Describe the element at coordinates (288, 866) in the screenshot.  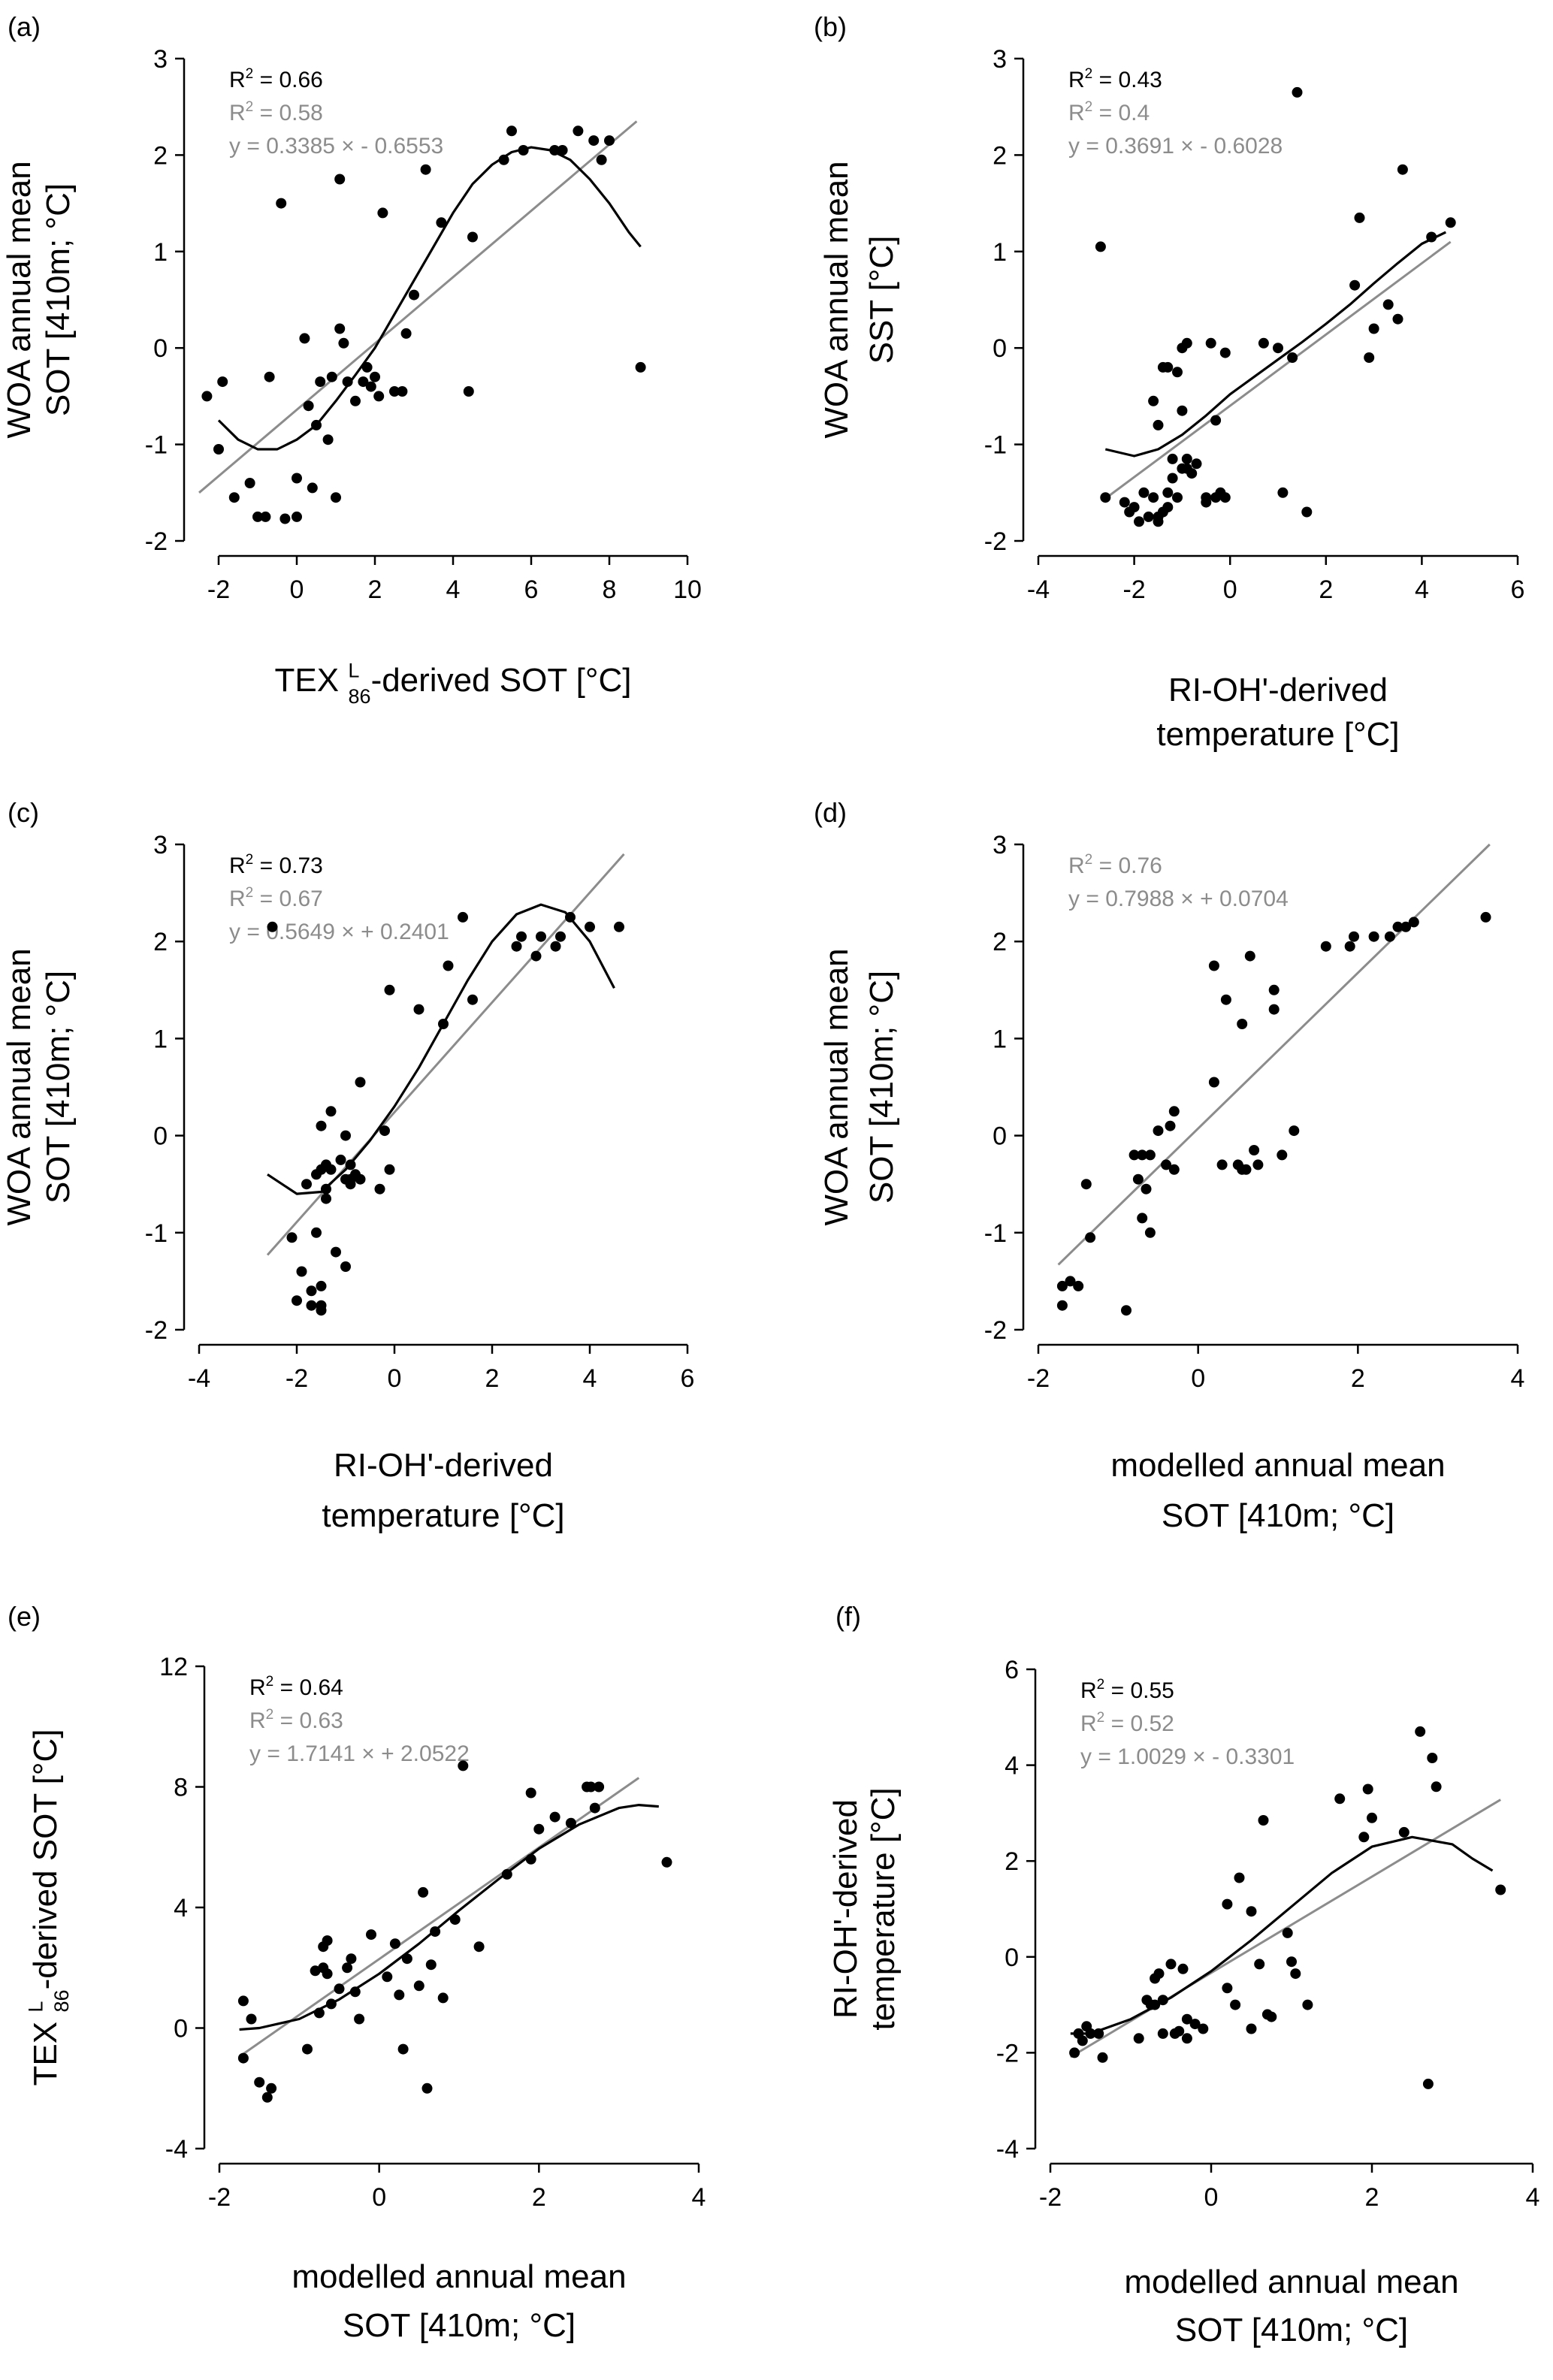
I see `r-squared-value: = 0.73` at that location.